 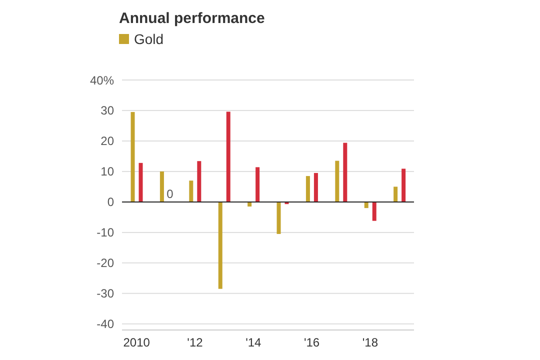 What do you see at coordinates (195, 343) in the screenshot?
I see `x-tick-label: '12` at bounding box center [195, 343].